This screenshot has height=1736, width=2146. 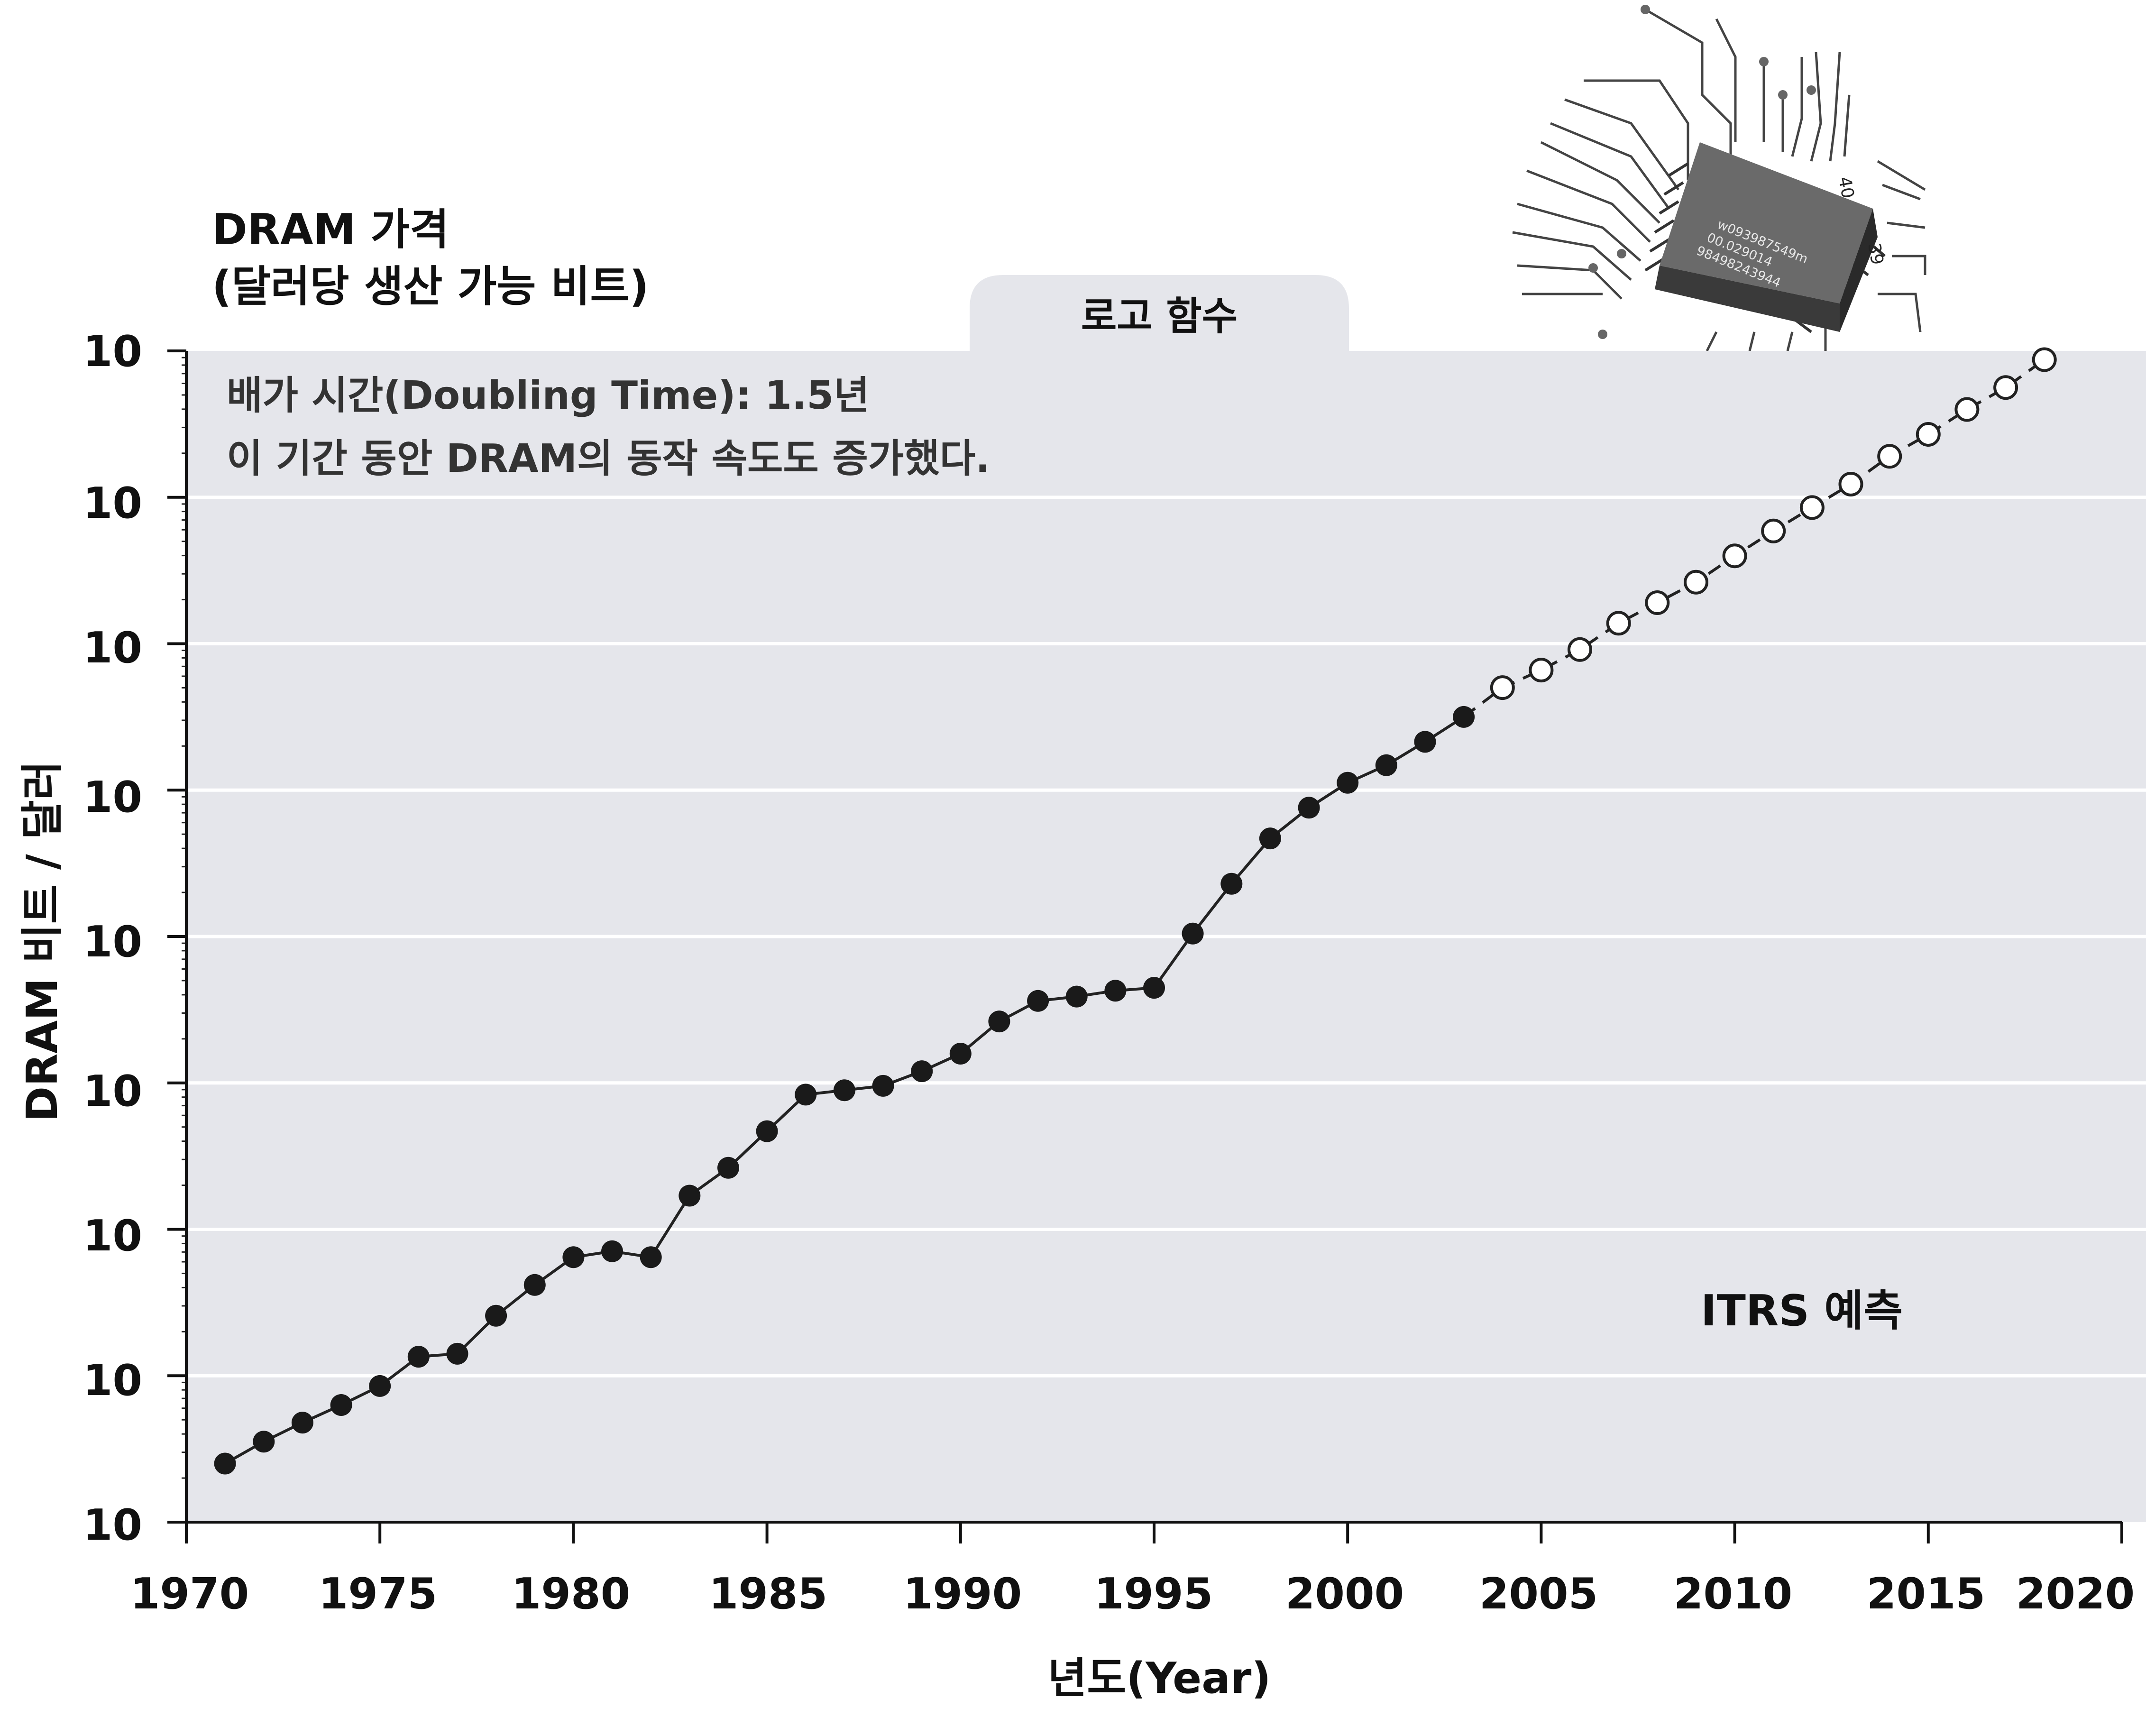 What do you see at coordinates (1542, 670) in the screenshot?
I see `data-point-projection-2005` at bounding box center [1542, 670].